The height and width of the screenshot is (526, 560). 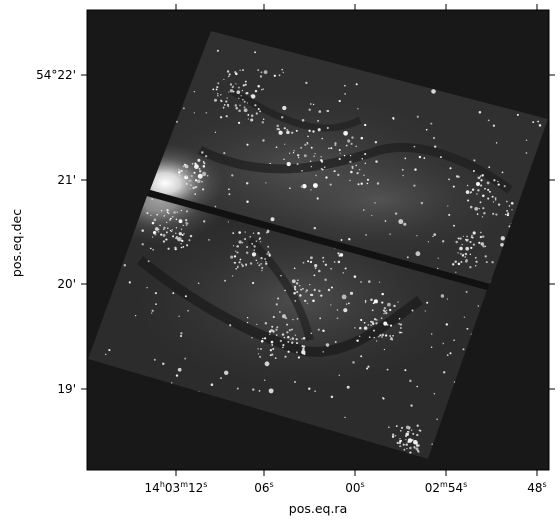 I want to click on chip-gap, so click(x=318, y=240).